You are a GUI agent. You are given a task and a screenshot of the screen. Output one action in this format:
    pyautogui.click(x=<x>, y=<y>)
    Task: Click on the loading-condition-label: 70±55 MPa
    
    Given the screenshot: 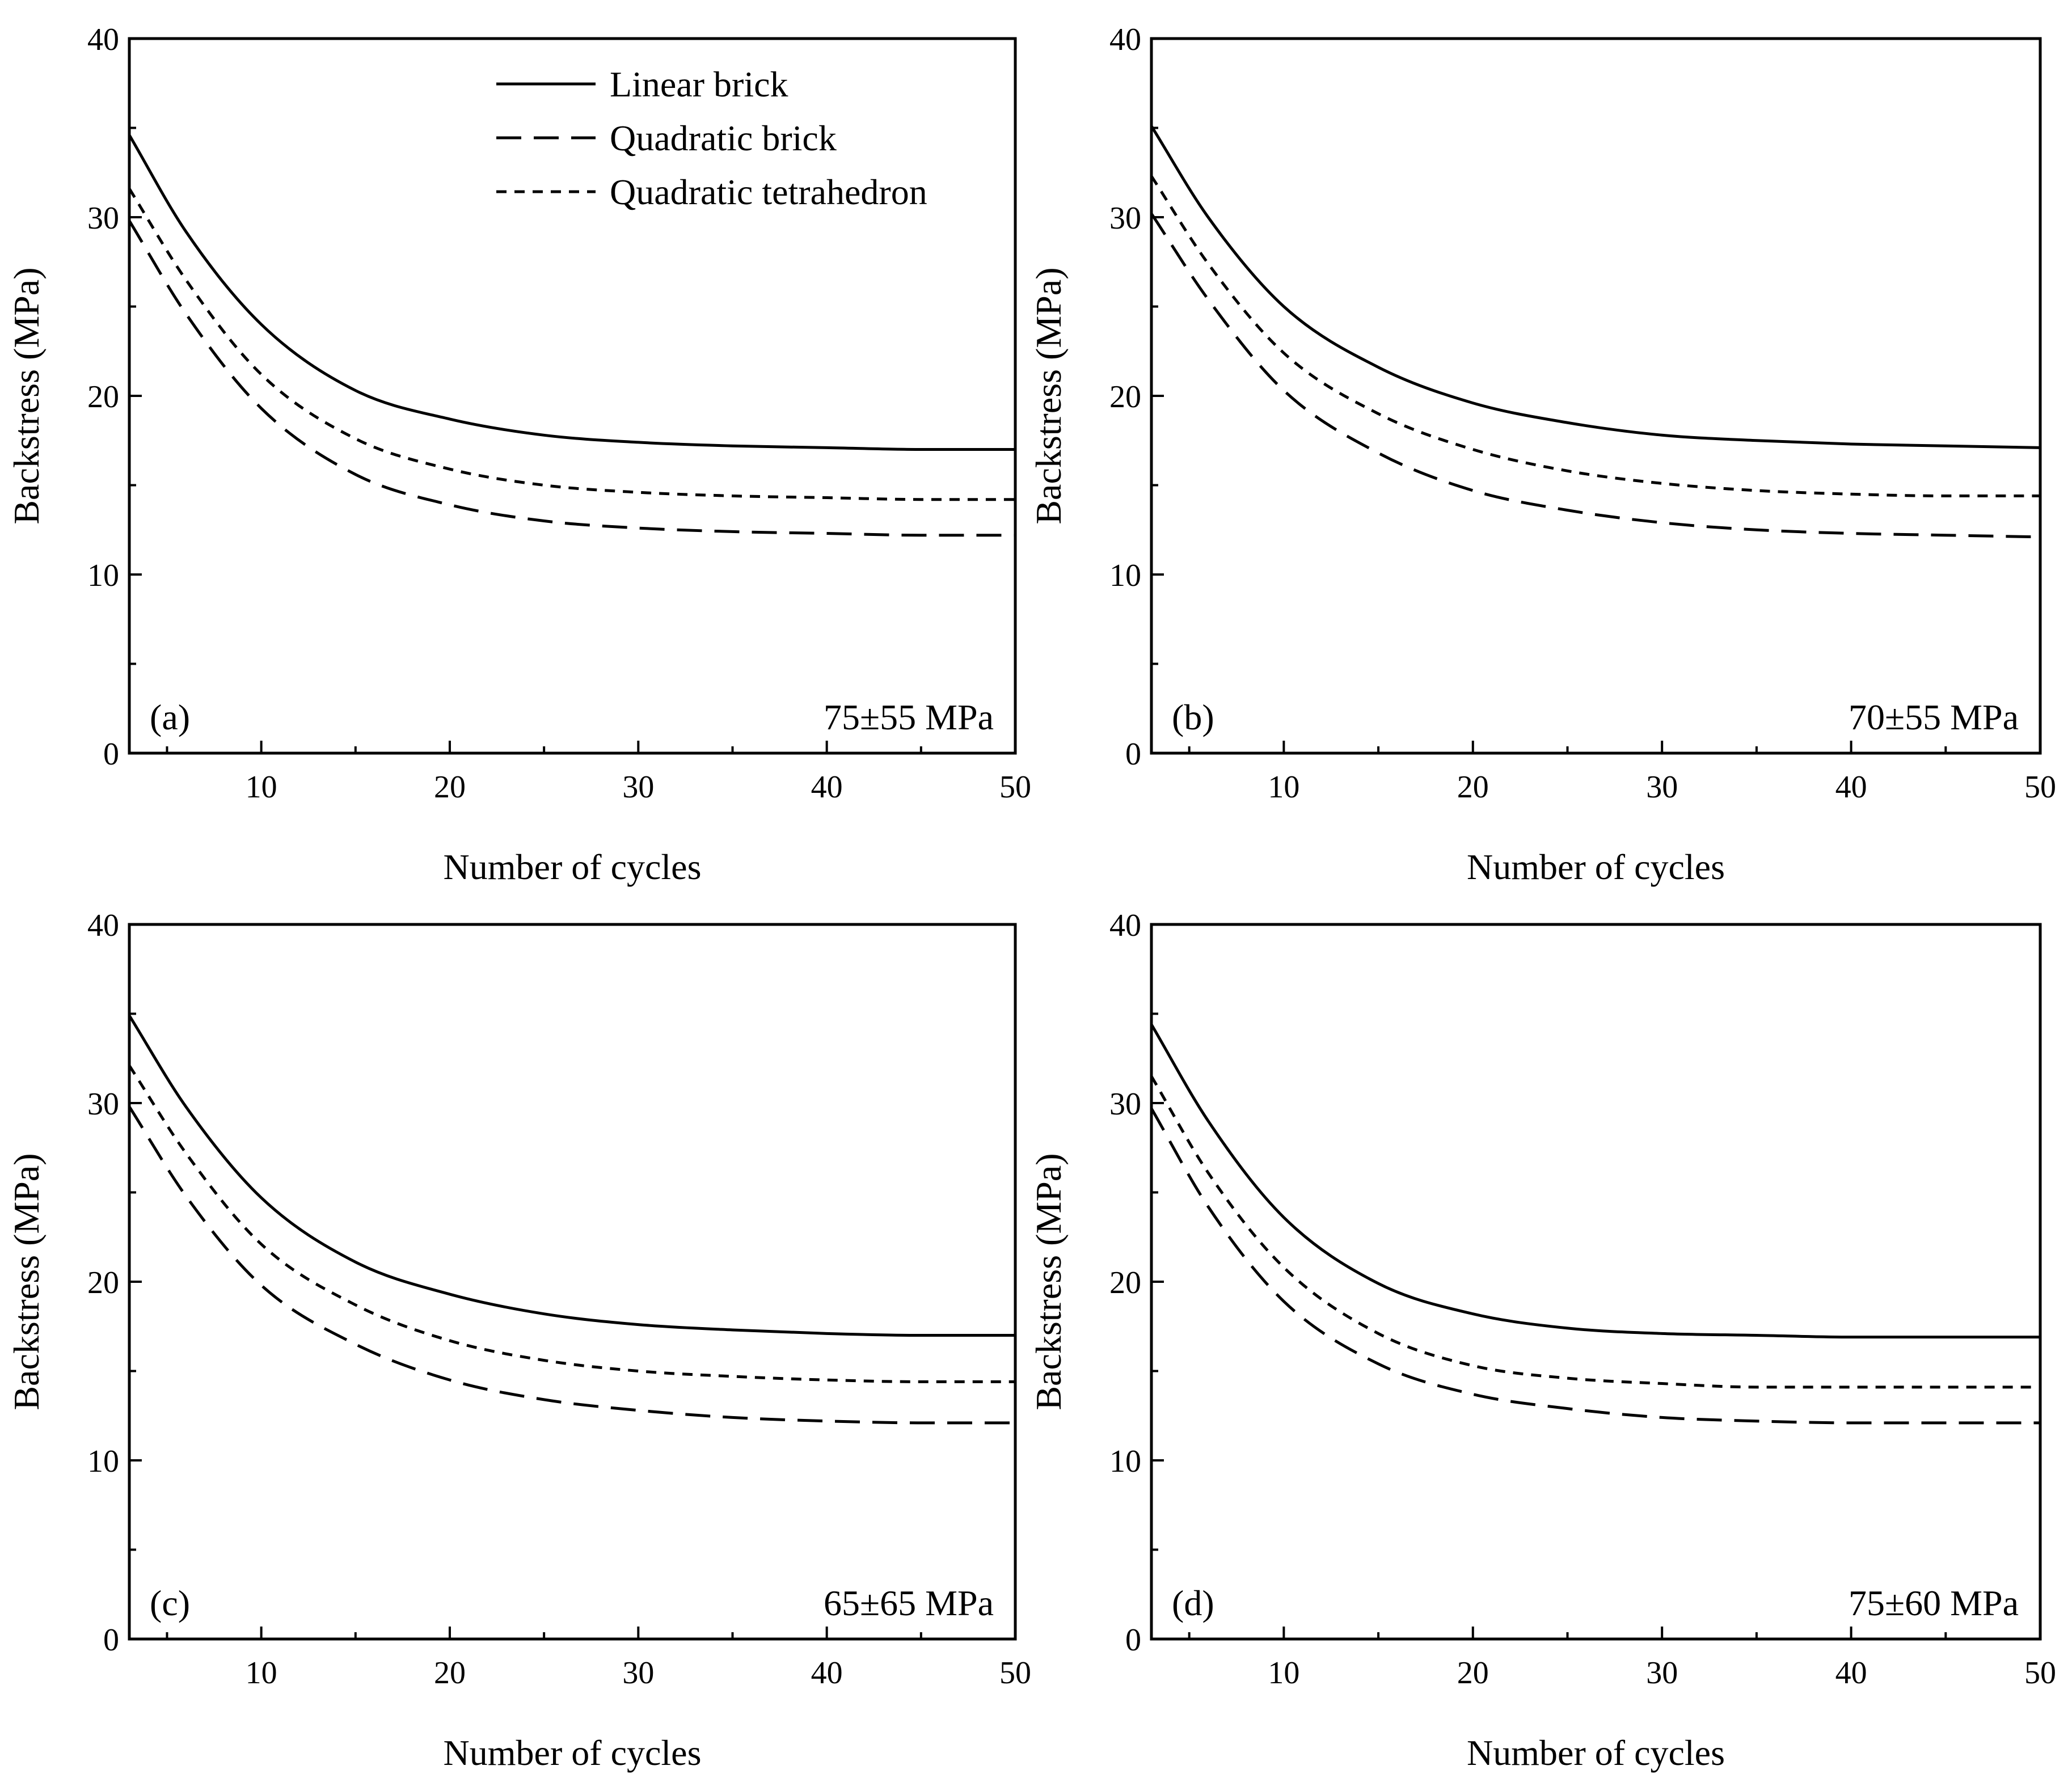 What is the action you would take?
    pyautogui.click(x=1934, y=717)
    